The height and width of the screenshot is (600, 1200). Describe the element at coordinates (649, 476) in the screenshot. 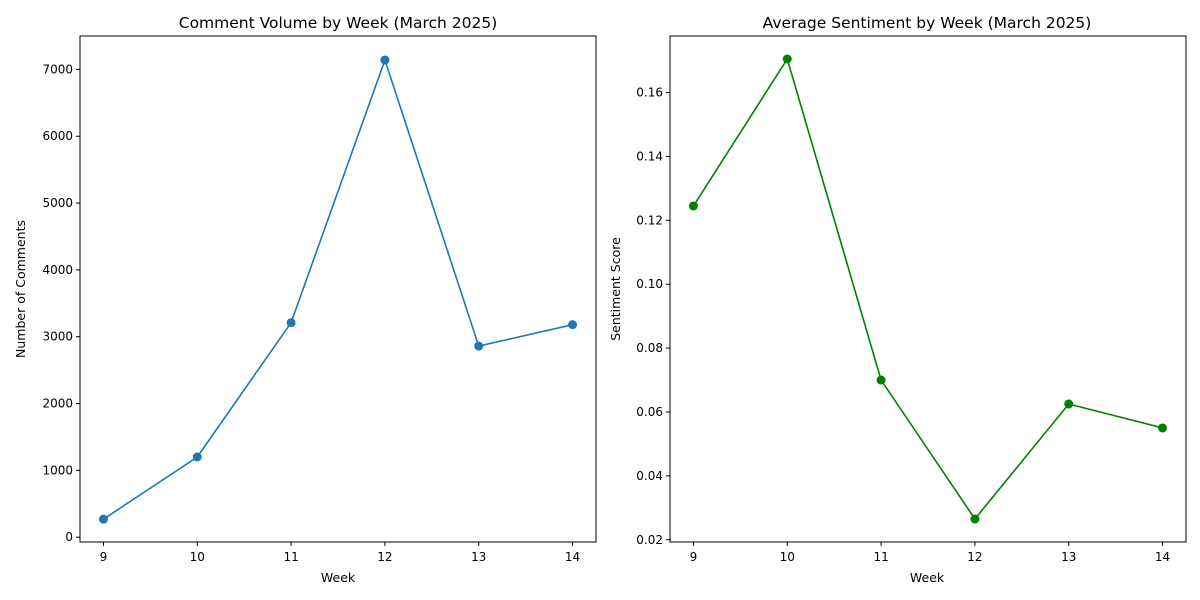

I see `y-tick-label: 0.04` at that location.